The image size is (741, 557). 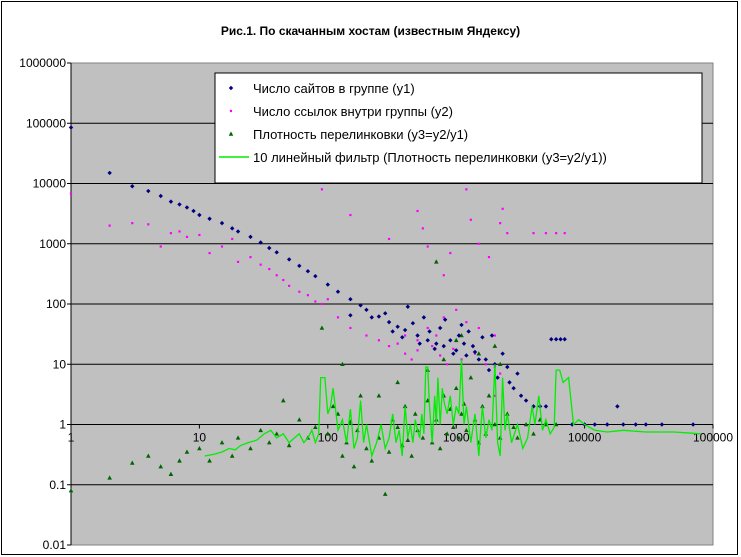 What do you see at coordinates (452, 409) in the screenshot?
I see `series-line` at bounding box center [452, 409].